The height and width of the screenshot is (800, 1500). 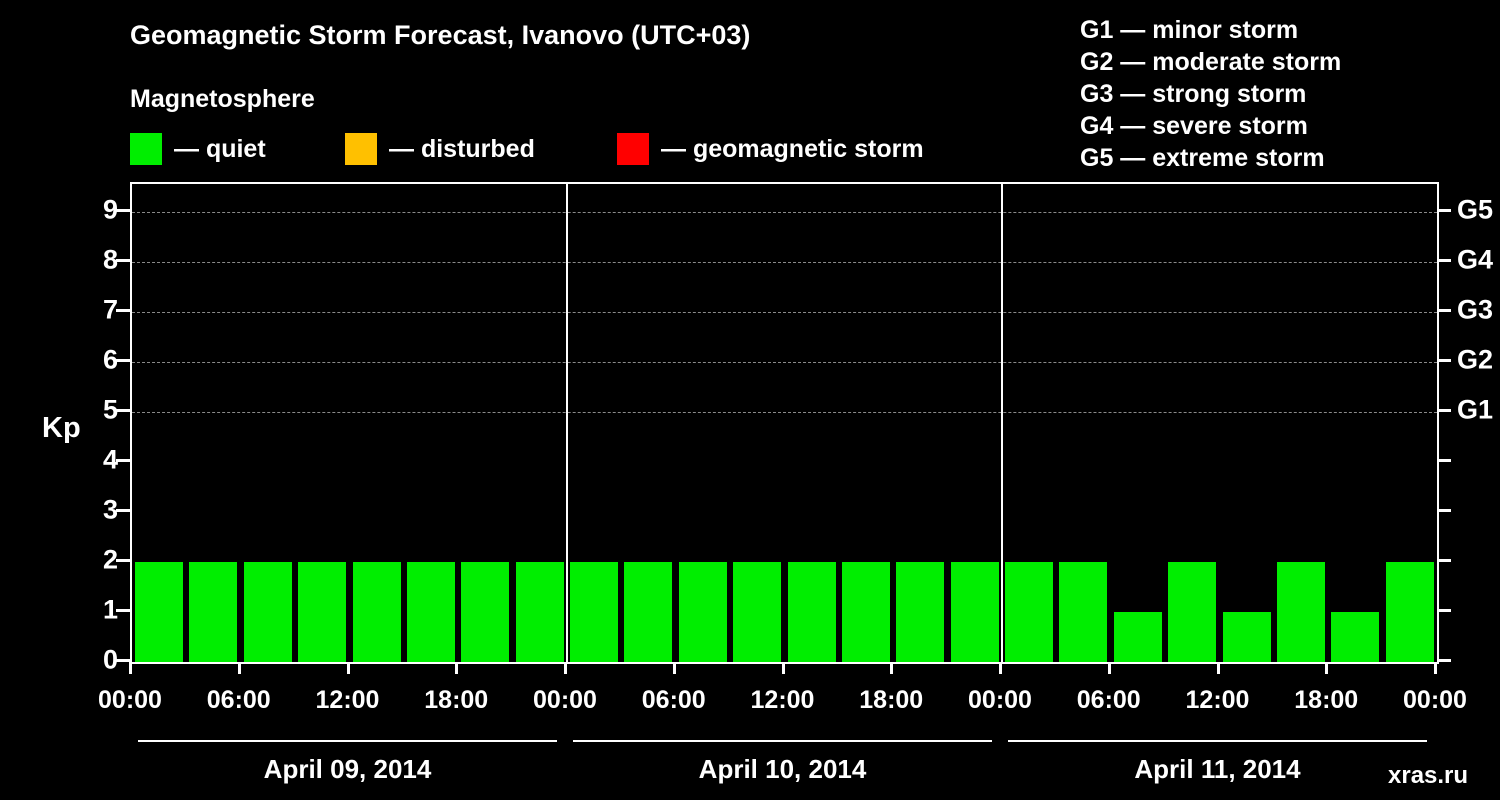 What do you see at coordinates (784, 212) in the screenshot?
I see `gridline-kp9` at bounding box center [784, 212].